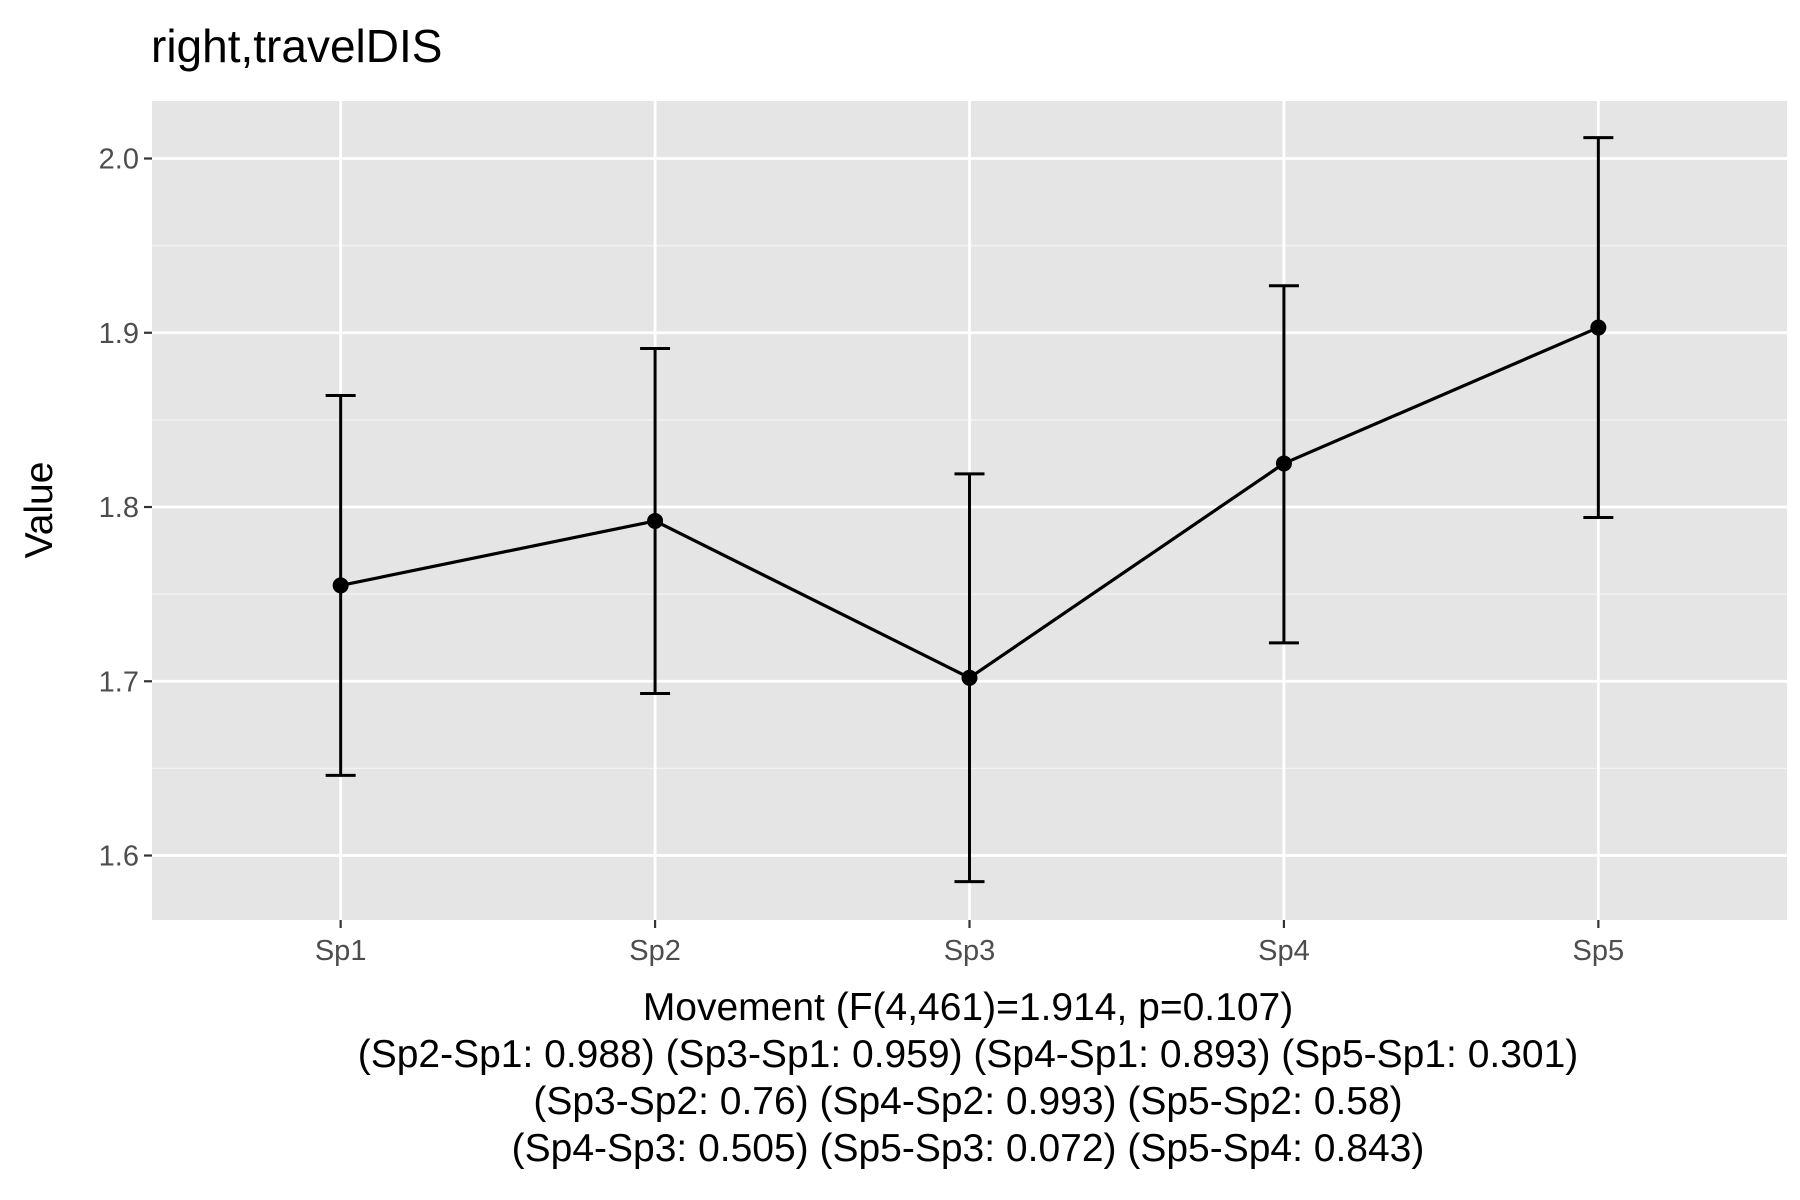  What do you see at coordinates (655, 520) in the screenshot?
I see `data-point-sp2` at bounding box center [655, 520].